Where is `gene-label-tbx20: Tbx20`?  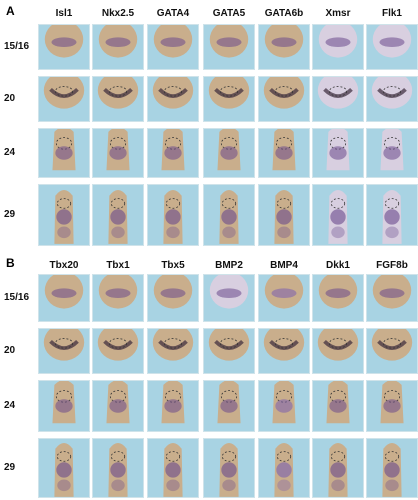
gene-label-tbx20: Tbx20 is located at coordinates (64, 265).